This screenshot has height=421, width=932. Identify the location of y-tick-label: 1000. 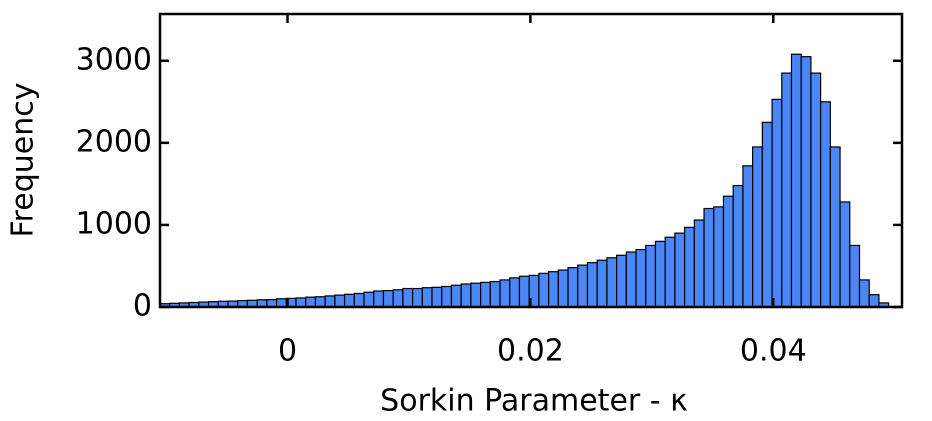
(114, 223).